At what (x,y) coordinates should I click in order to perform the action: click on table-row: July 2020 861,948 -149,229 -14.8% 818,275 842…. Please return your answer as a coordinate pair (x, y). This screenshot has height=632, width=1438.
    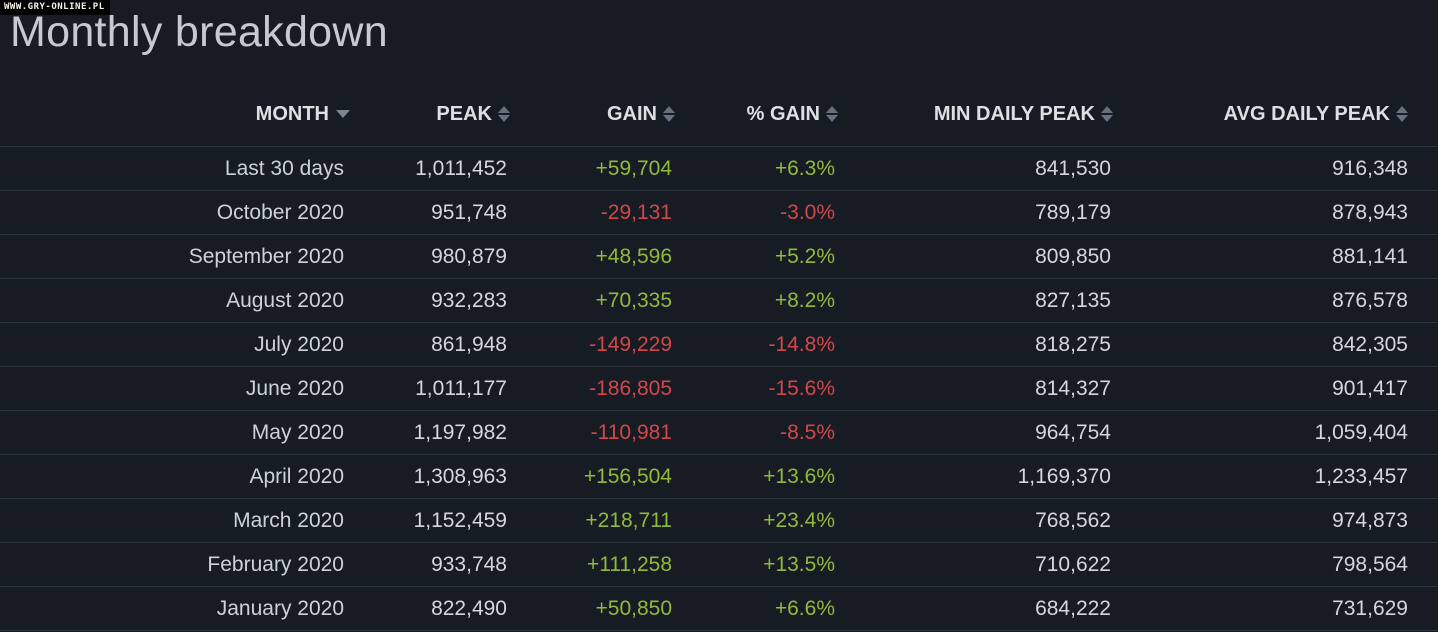
    Looking at the image, I should click on (719, 344).